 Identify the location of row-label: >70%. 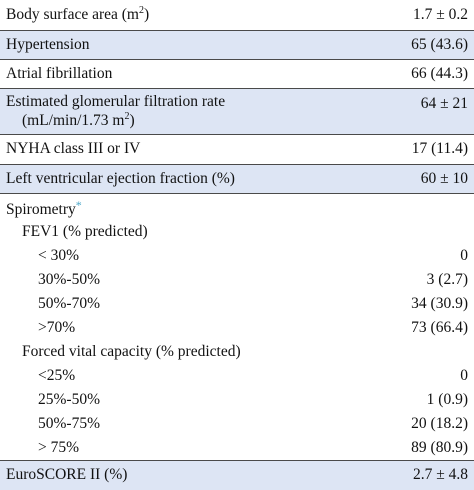
(57, 327).